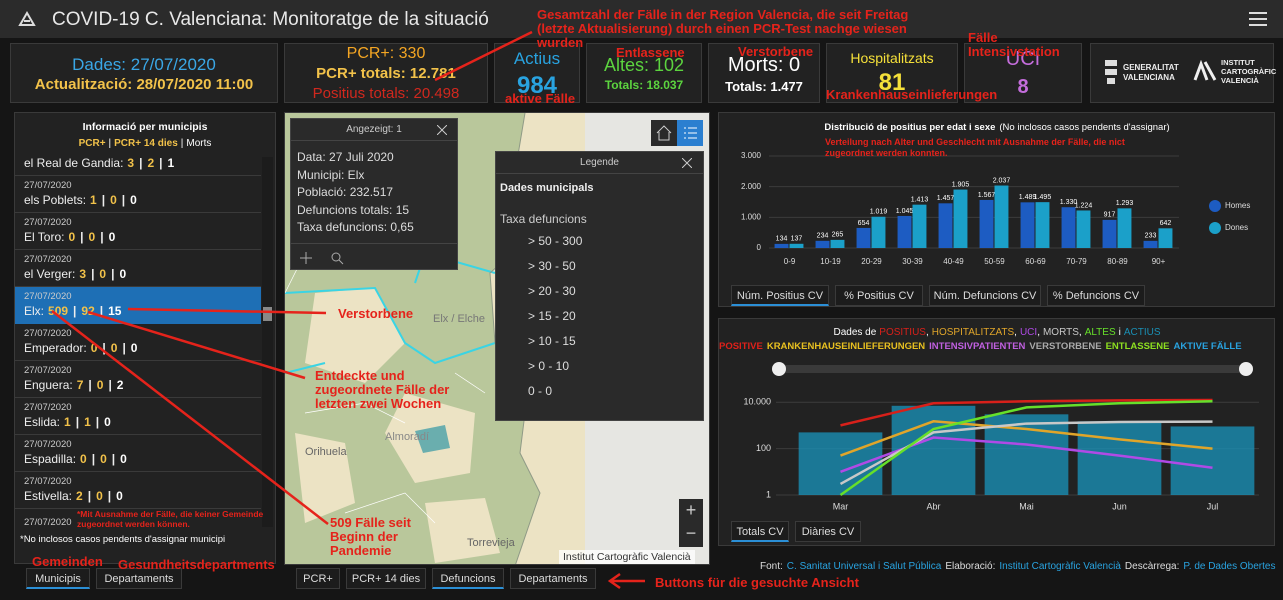 The width and height of the screenshot is (1283, 600). What do you see at coordinates (595, 317) in the screenshot?
I see `legend-item: > 15 - 20` at bounding box center [595, 317].